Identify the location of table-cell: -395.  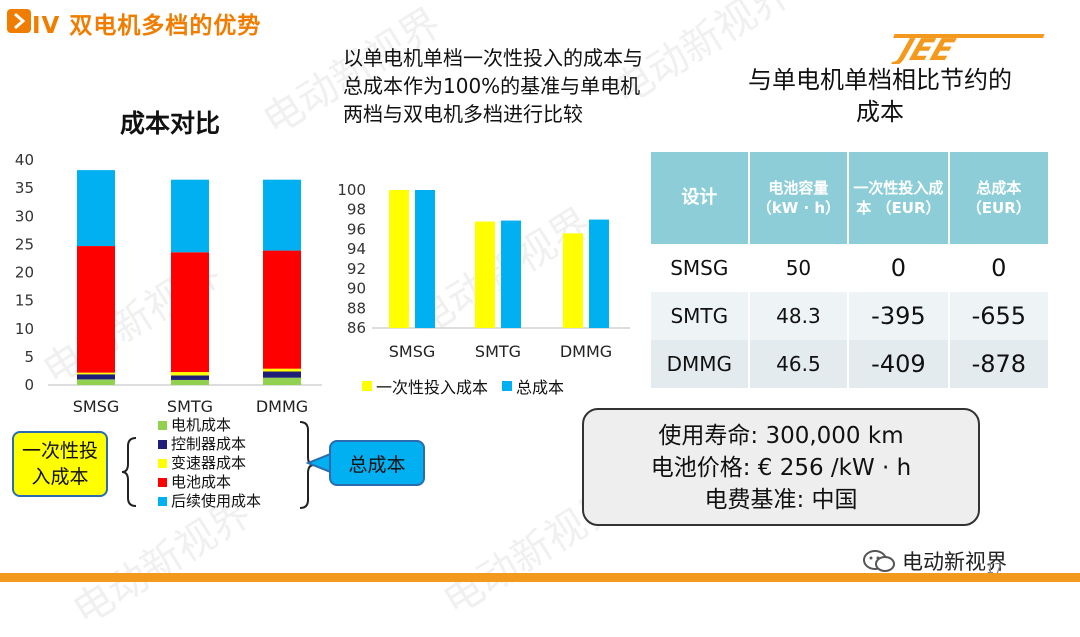
(899, 316).